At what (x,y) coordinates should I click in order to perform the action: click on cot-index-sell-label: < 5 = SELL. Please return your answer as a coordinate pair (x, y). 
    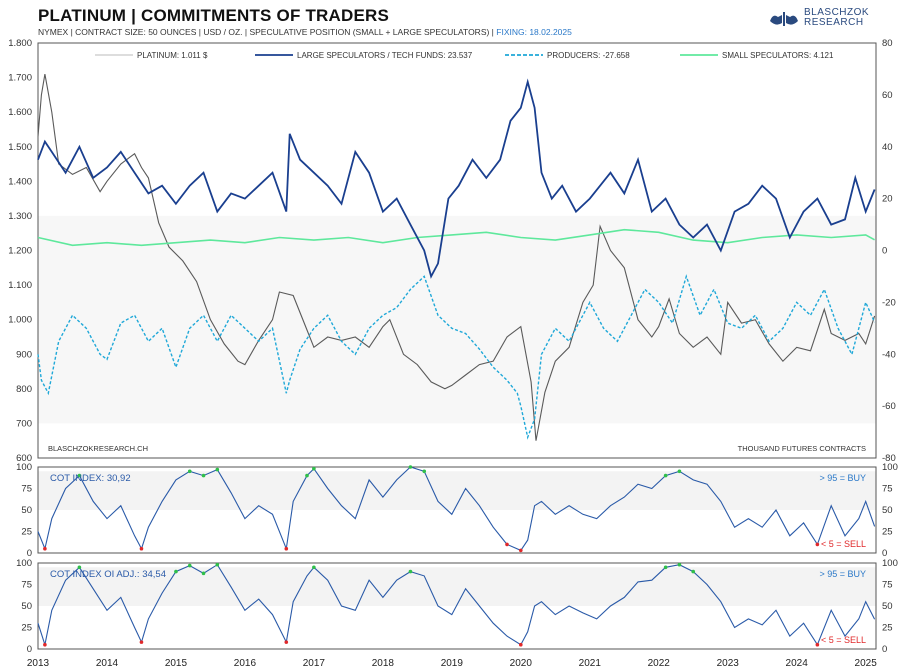
    Looking at the image, I should click on (843, 544).